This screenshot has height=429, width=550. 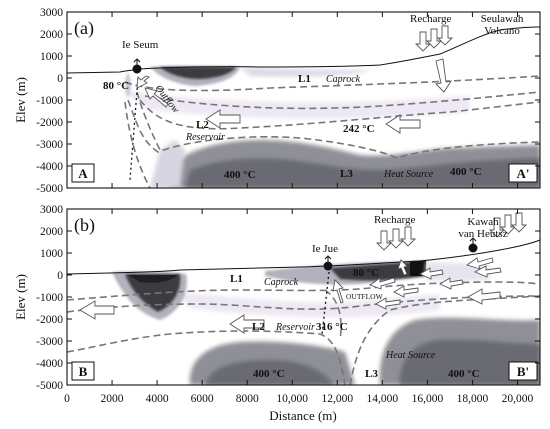 I want to click on panel-b-flow-arrow-mid, so click(x=247, y=324).